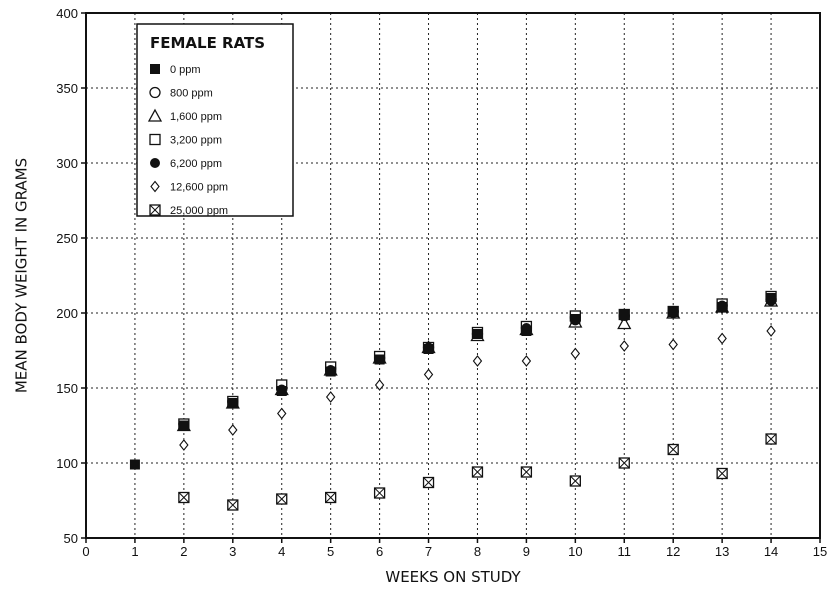  What do you see at coordinates (199, 211) in the screenshot?
I see `legend-label: 25,000 ppm` at bounding box center [199, 211].